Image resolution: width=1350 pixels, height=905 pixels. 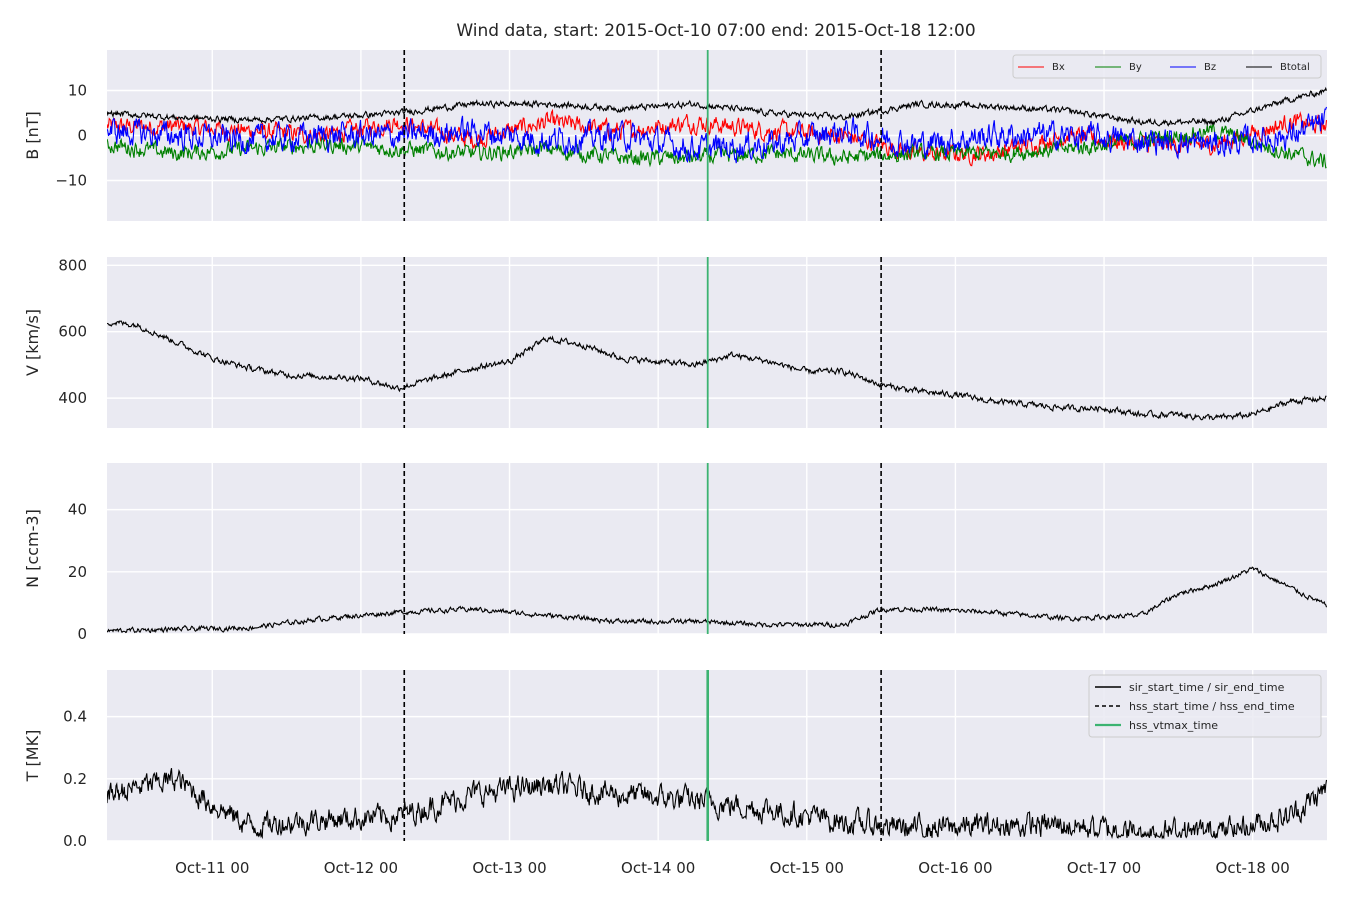 I want to click on x-tick-label-1: Oct-12 00, so click(x=361, y=868).